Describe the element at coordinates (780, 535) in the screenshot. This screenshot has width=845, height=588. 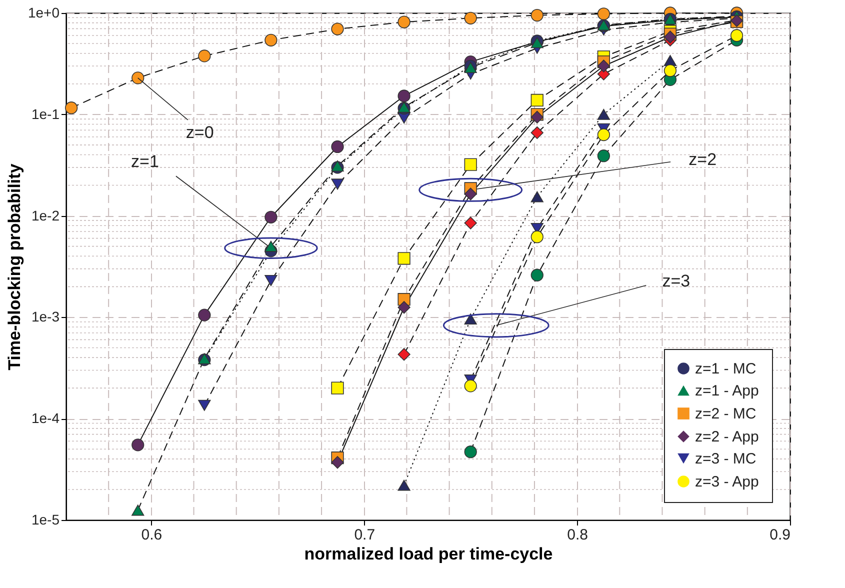
I see `x-tick-label: 0.9` at that location.